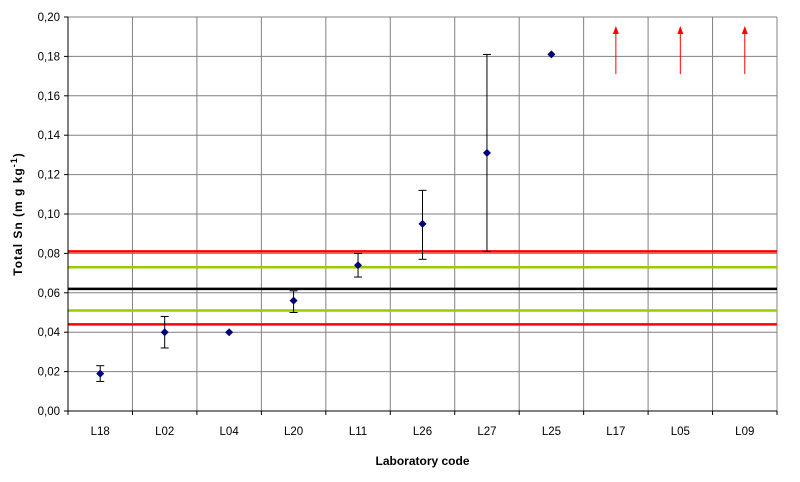 Image resolution: width=800 pixels, height=482 pixels. I want to click on y-tick-label: 0,04, so click(49, 333).